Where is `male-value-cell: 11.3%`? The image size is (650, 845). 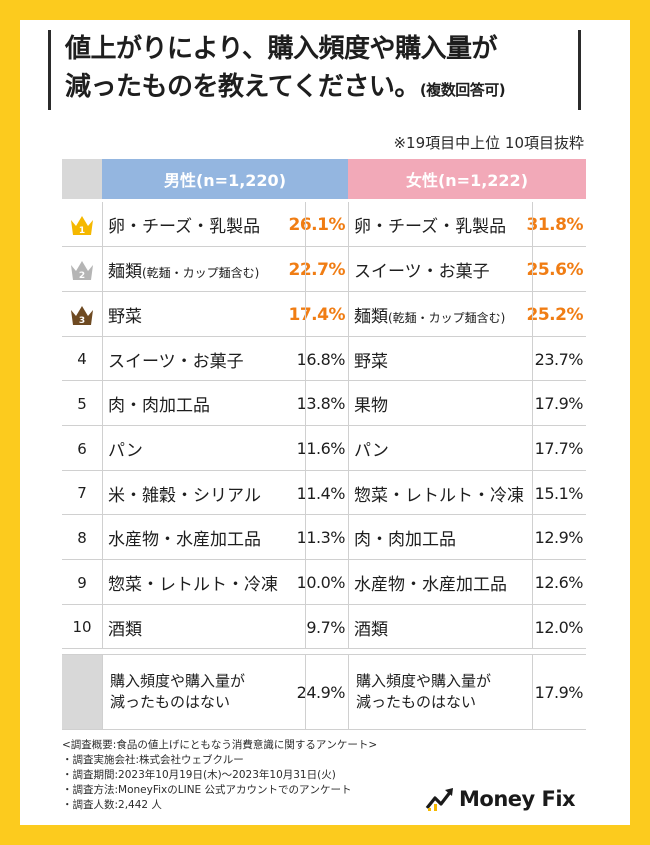 male-value-cell: 11.3% is located at coordinates (322, 537).